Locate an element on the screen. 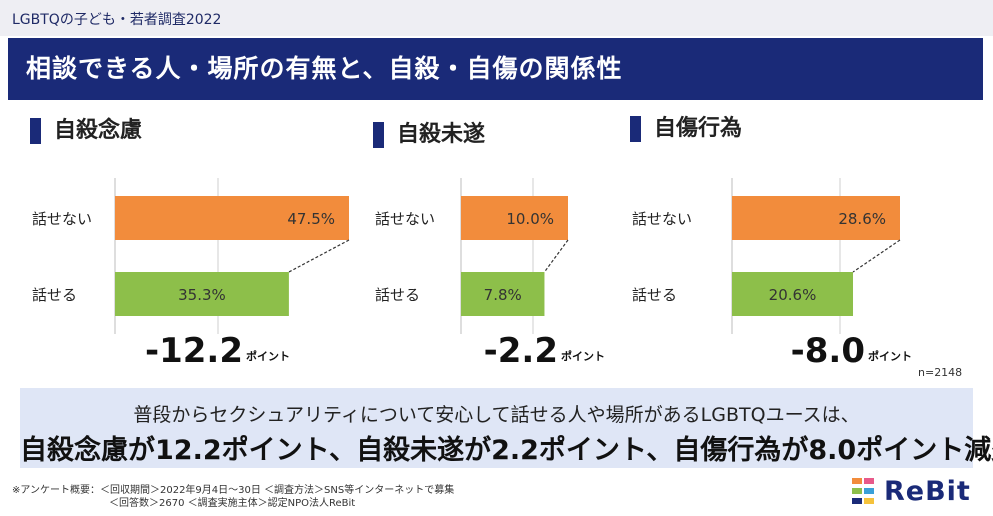  difference-value: -12.2 is located at coordinates (194, 351).